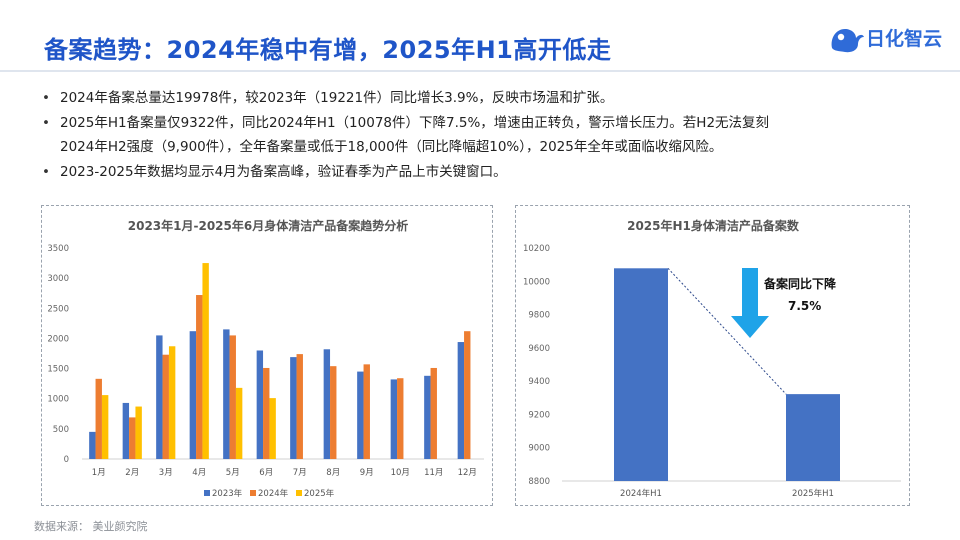 The height and width of the screenshot is (540, 960). What do you see at coordinates (66, 460) in the screenshot?
I see `y-tick-label: 0` at bounding box center [66, 460].